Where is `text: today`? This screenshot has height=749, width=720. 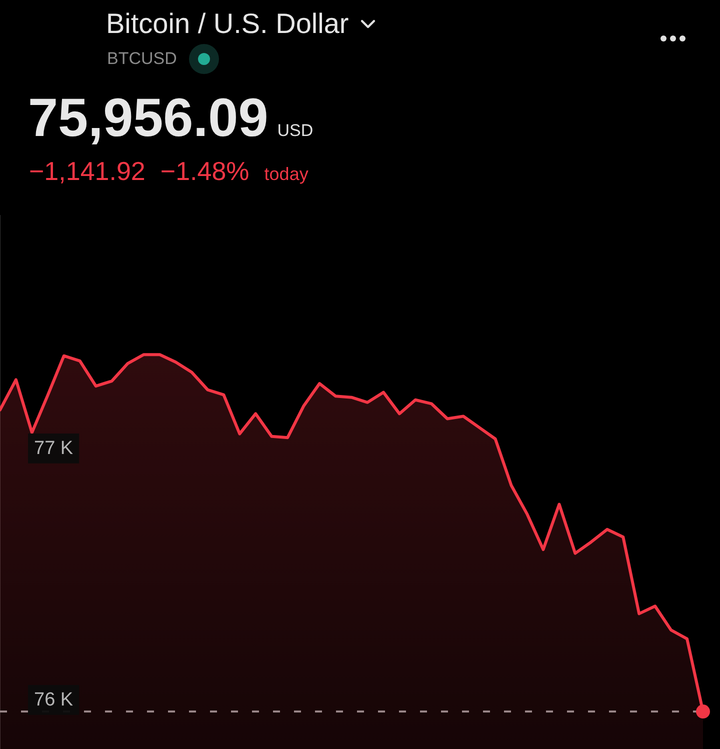 text: today is located at coordinates (286, 174).